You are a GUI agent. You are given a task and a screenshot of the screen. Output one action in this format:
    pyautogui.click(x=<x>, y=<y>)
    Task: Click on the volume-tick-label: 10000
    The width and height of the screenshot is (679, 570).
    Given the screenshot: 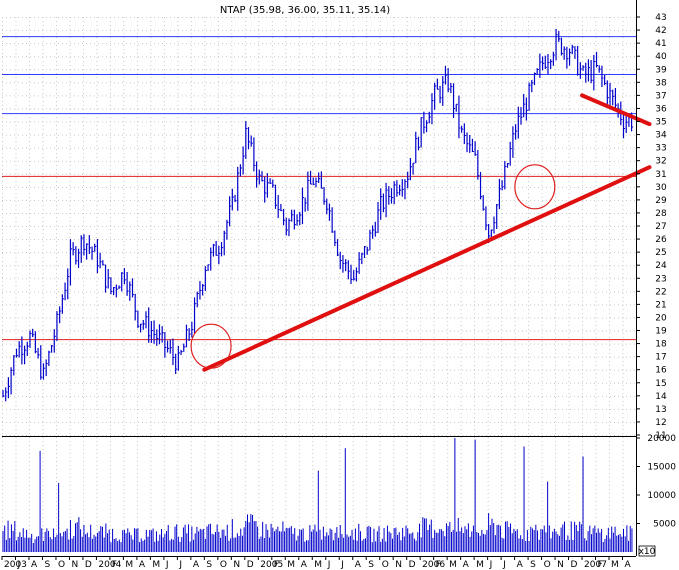 What is the action you would take?
    pyautogui.click(x=661, y=496)
    